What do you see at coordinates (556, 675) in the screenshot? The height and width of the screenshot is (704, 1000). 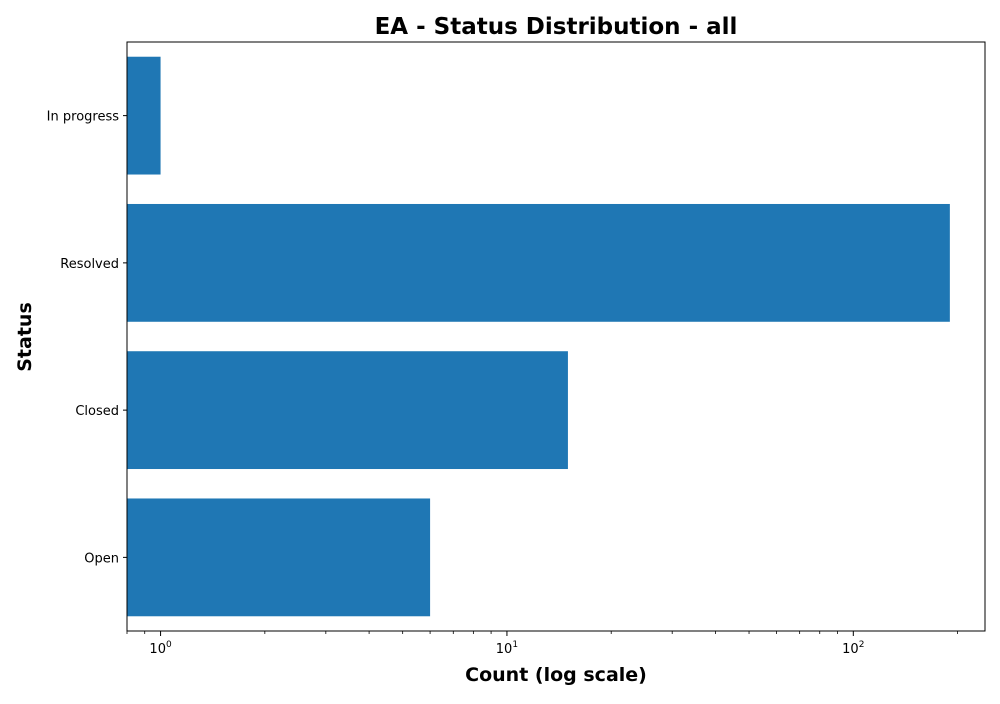 I see `x-axis-label: Count (log scale)` at bounding box center [556, 675].